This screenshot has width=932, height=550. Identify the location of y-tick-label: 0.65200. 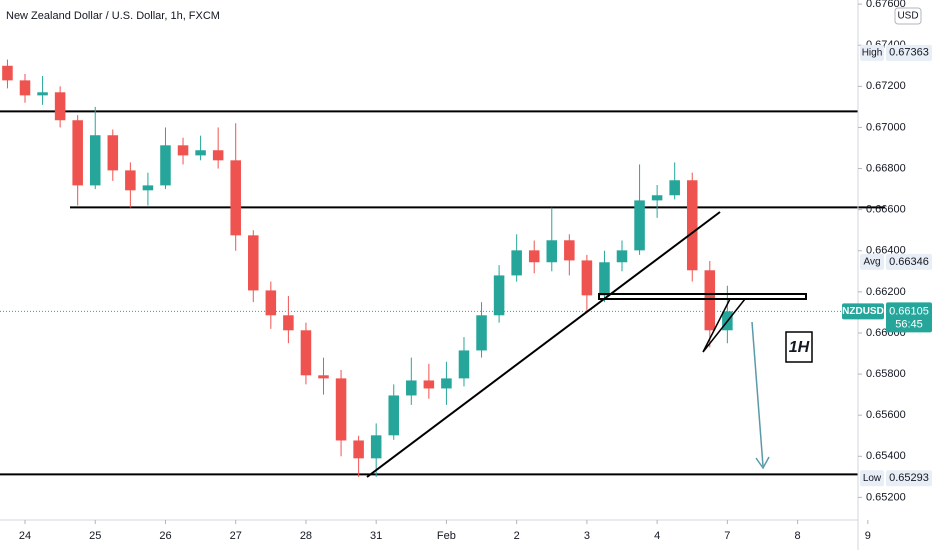
(886, 497).